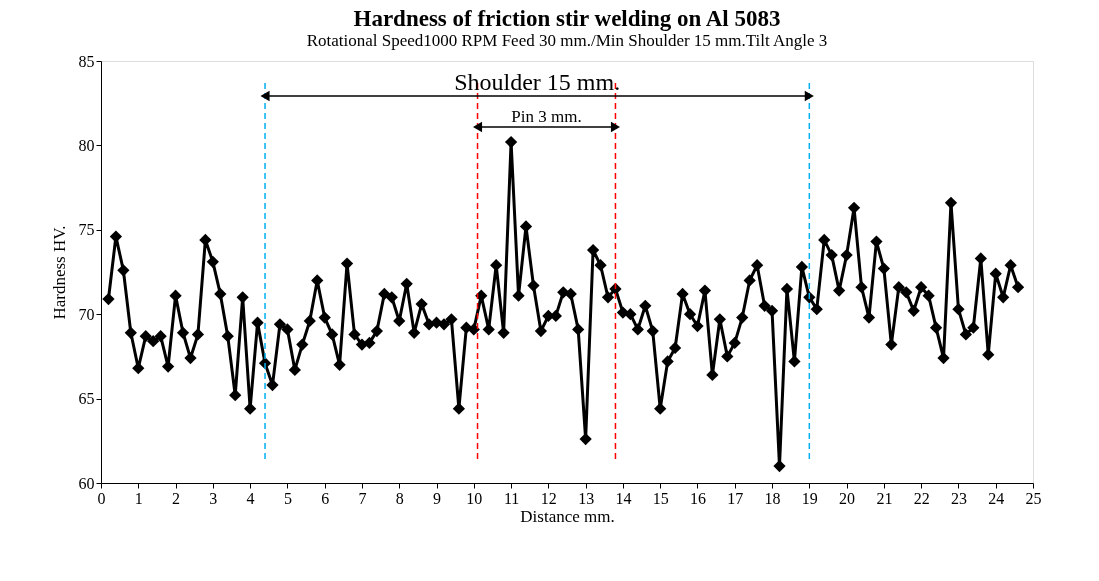 The width and height of the screenshot is (1099, 581). I want to click on x-tick-label: 9, so click(437, 498).